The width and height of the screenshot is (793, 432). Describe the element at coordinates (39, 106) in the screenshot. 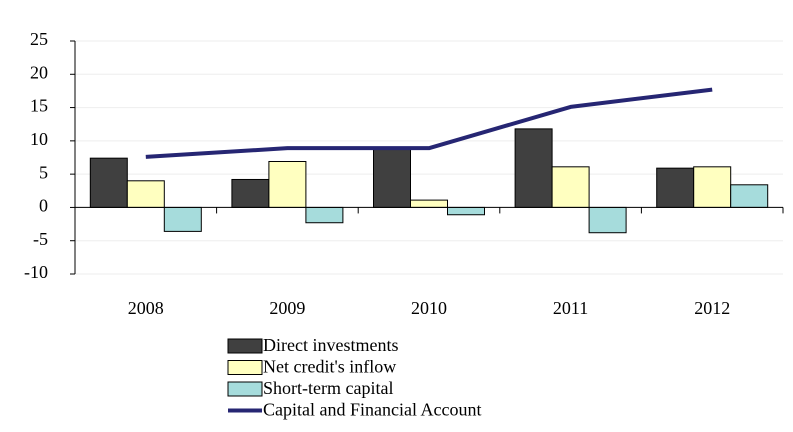

I see `y-tick-label: 15` at that location.